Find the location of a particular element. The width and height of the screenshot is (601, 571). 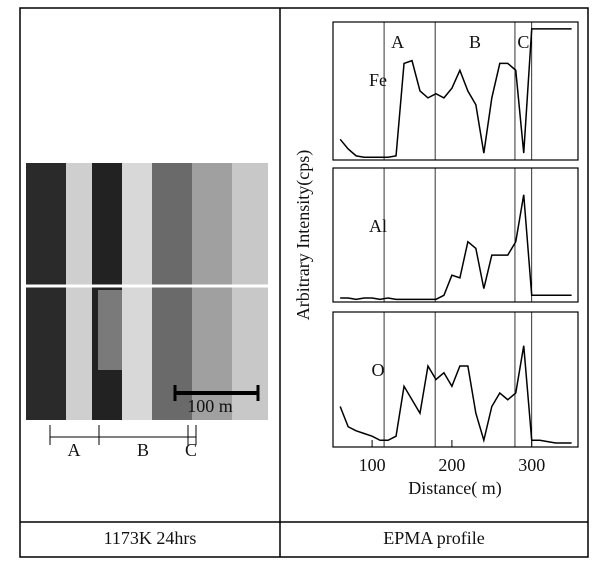

x-tick-label: 300 is located at coordinates (531, 465).